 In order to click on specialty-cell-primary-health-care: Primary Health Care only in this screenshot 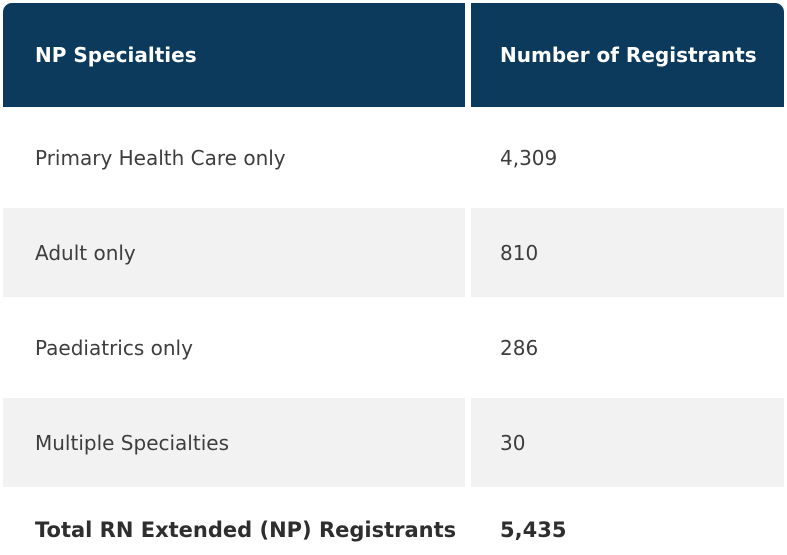, I will do `click(234, 157)`.